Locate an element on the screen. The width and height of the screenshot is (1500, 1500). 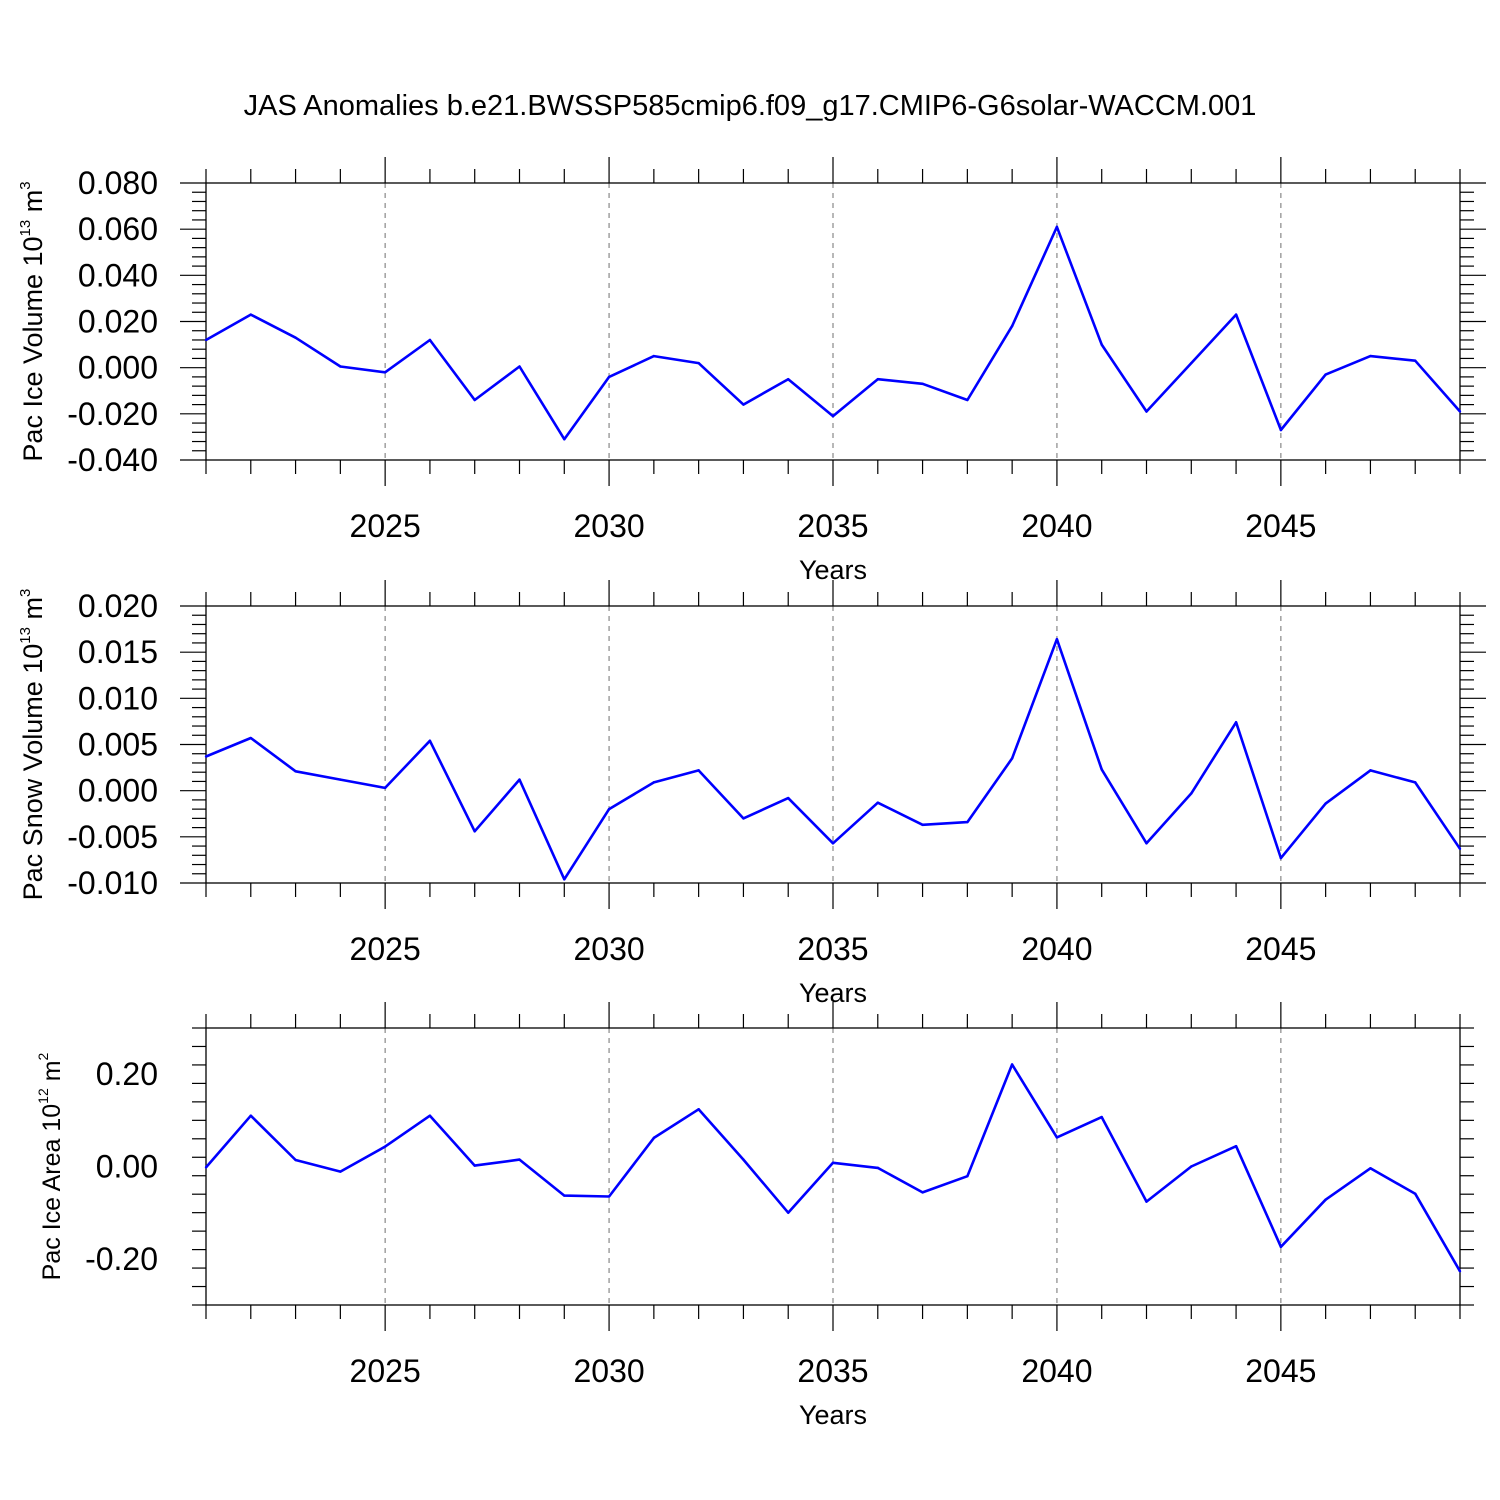
y-axis-label-unit-exponent: 2 is located at coordinates (43, 1056).